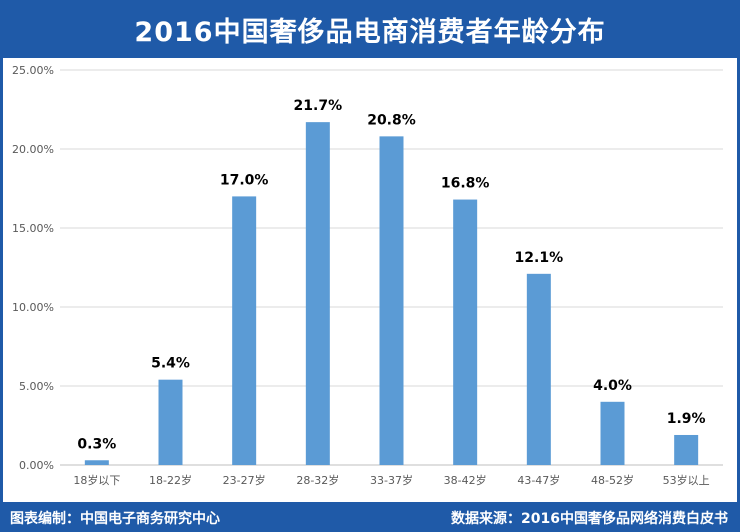 The height and width of the screenshot is (532, 740). Describe the element at coordinates (115, 519) in the screenshot. I see `footer-compiler-text: 图表编制：中国电子商务研究中心` at that location.